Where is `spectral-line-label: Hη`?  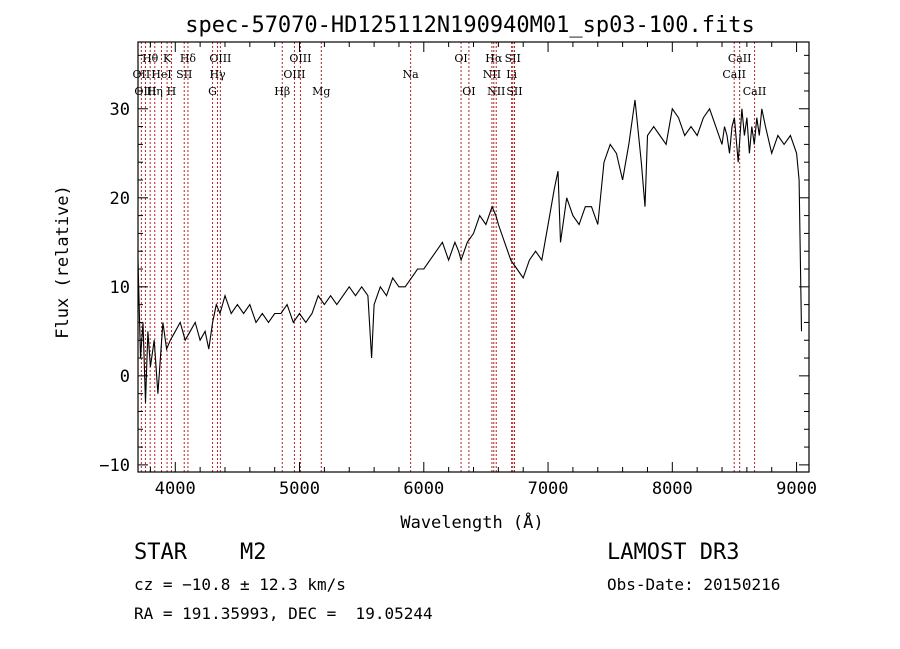 spectral-line-label: Hη is located at coordinates (155, 91).